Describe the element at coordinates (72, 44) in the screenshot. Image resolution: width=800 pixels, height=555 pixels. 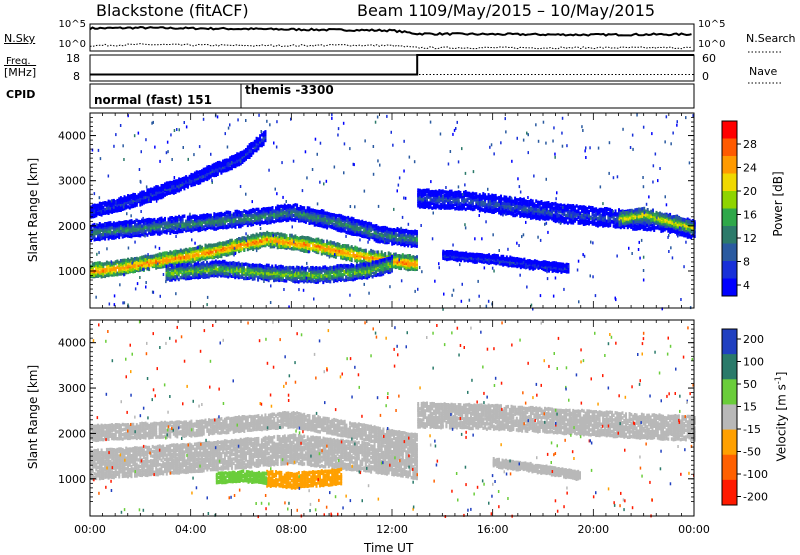
I see `noise-tick-left-1: 10^0` at that location.